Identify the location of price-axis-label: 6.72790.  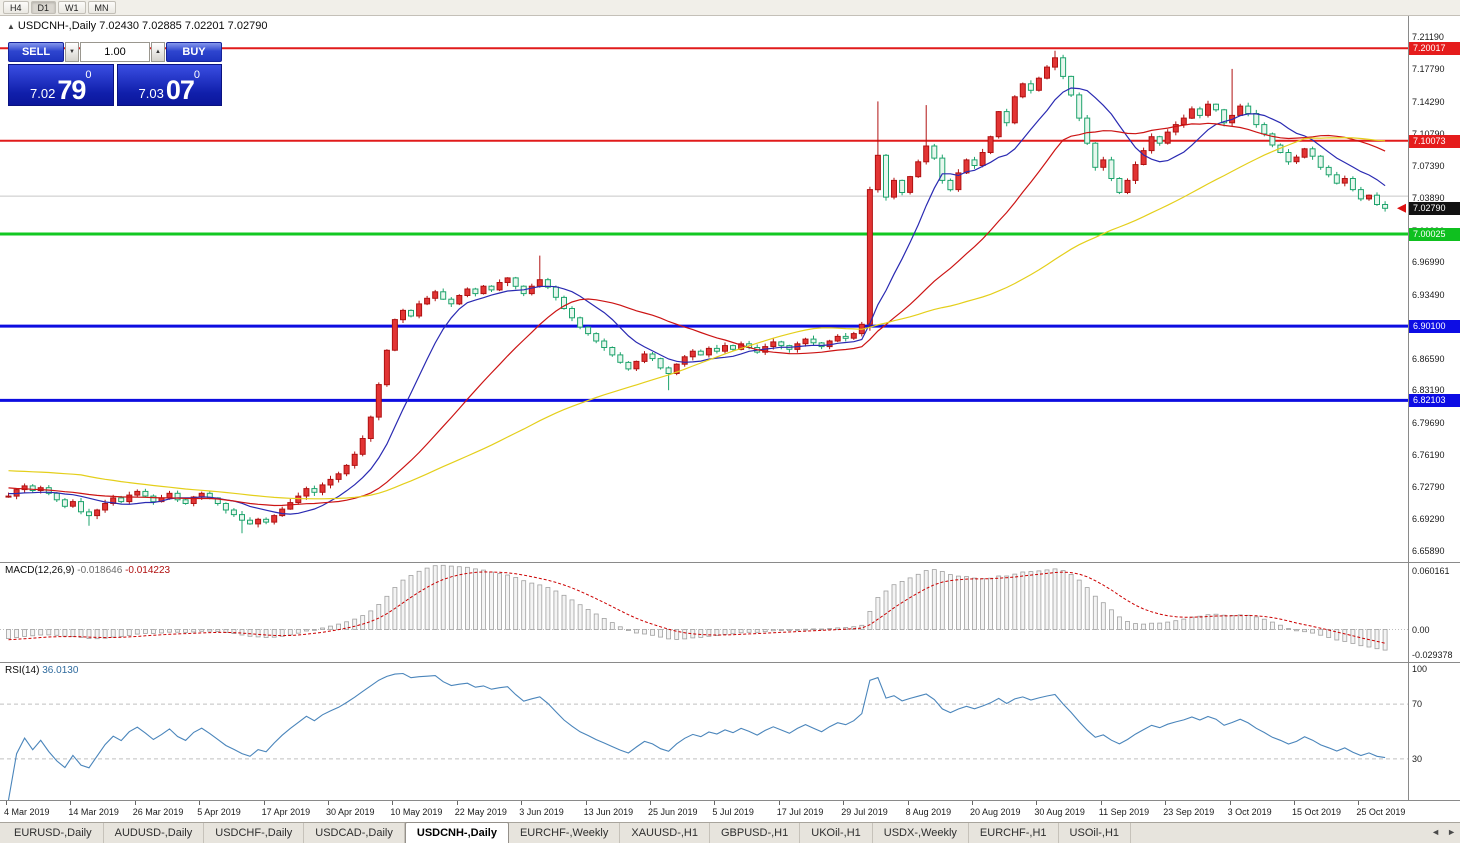
(1428, 486).